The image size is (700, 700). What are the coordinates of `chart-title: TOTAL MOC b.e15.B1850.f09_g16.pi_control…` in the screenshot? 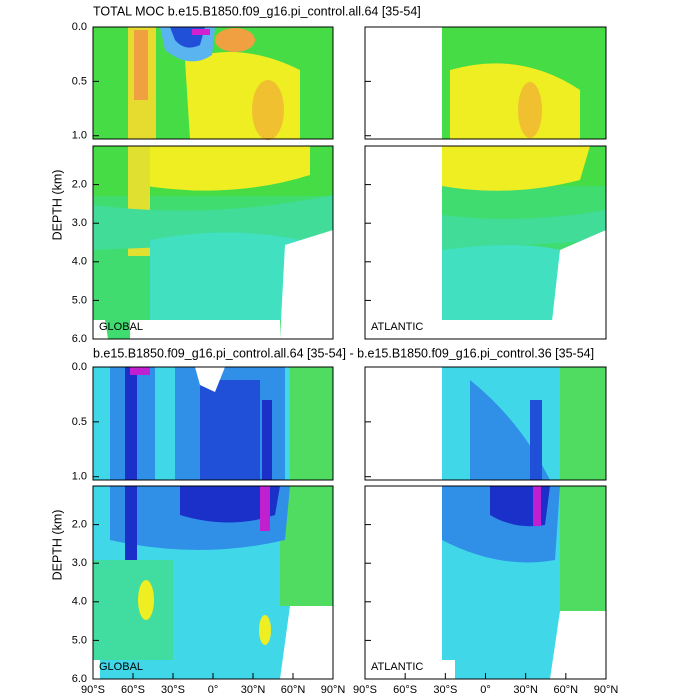 It's located at (257, 11).